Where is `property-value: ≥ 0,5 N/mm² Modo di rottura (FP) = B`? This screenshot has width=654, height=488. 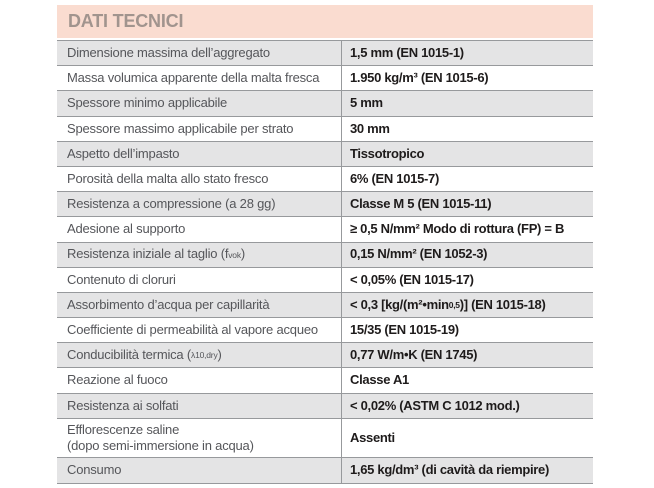 property-value: ≥ 0,5 N/mm² Modo di rottura (FP) = B is located at coordinates (467, 229).